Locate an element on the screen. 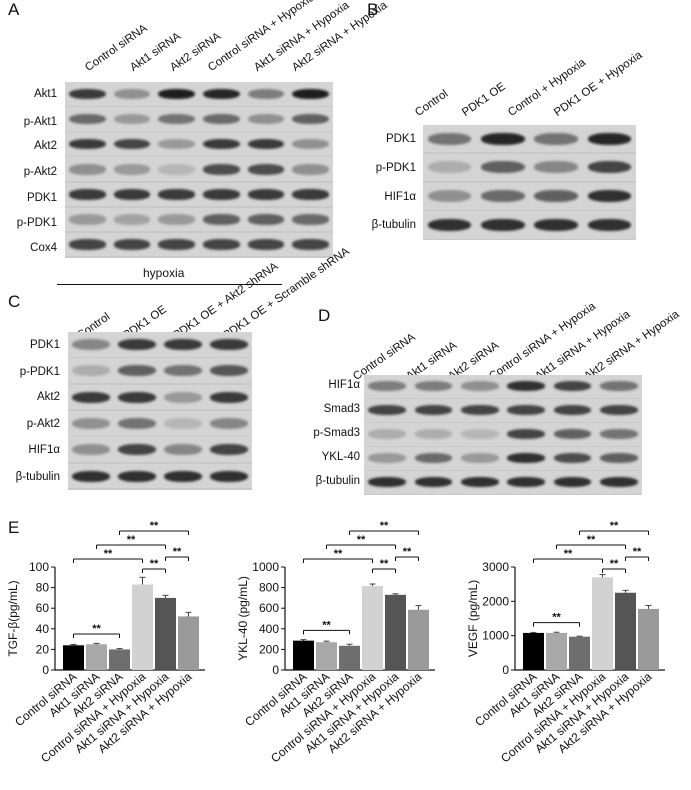 Image resolution: width=691 pixels, height=790 pixels. row-label-p-smad3: p-Smad3 is located at coordinates (336, 433).